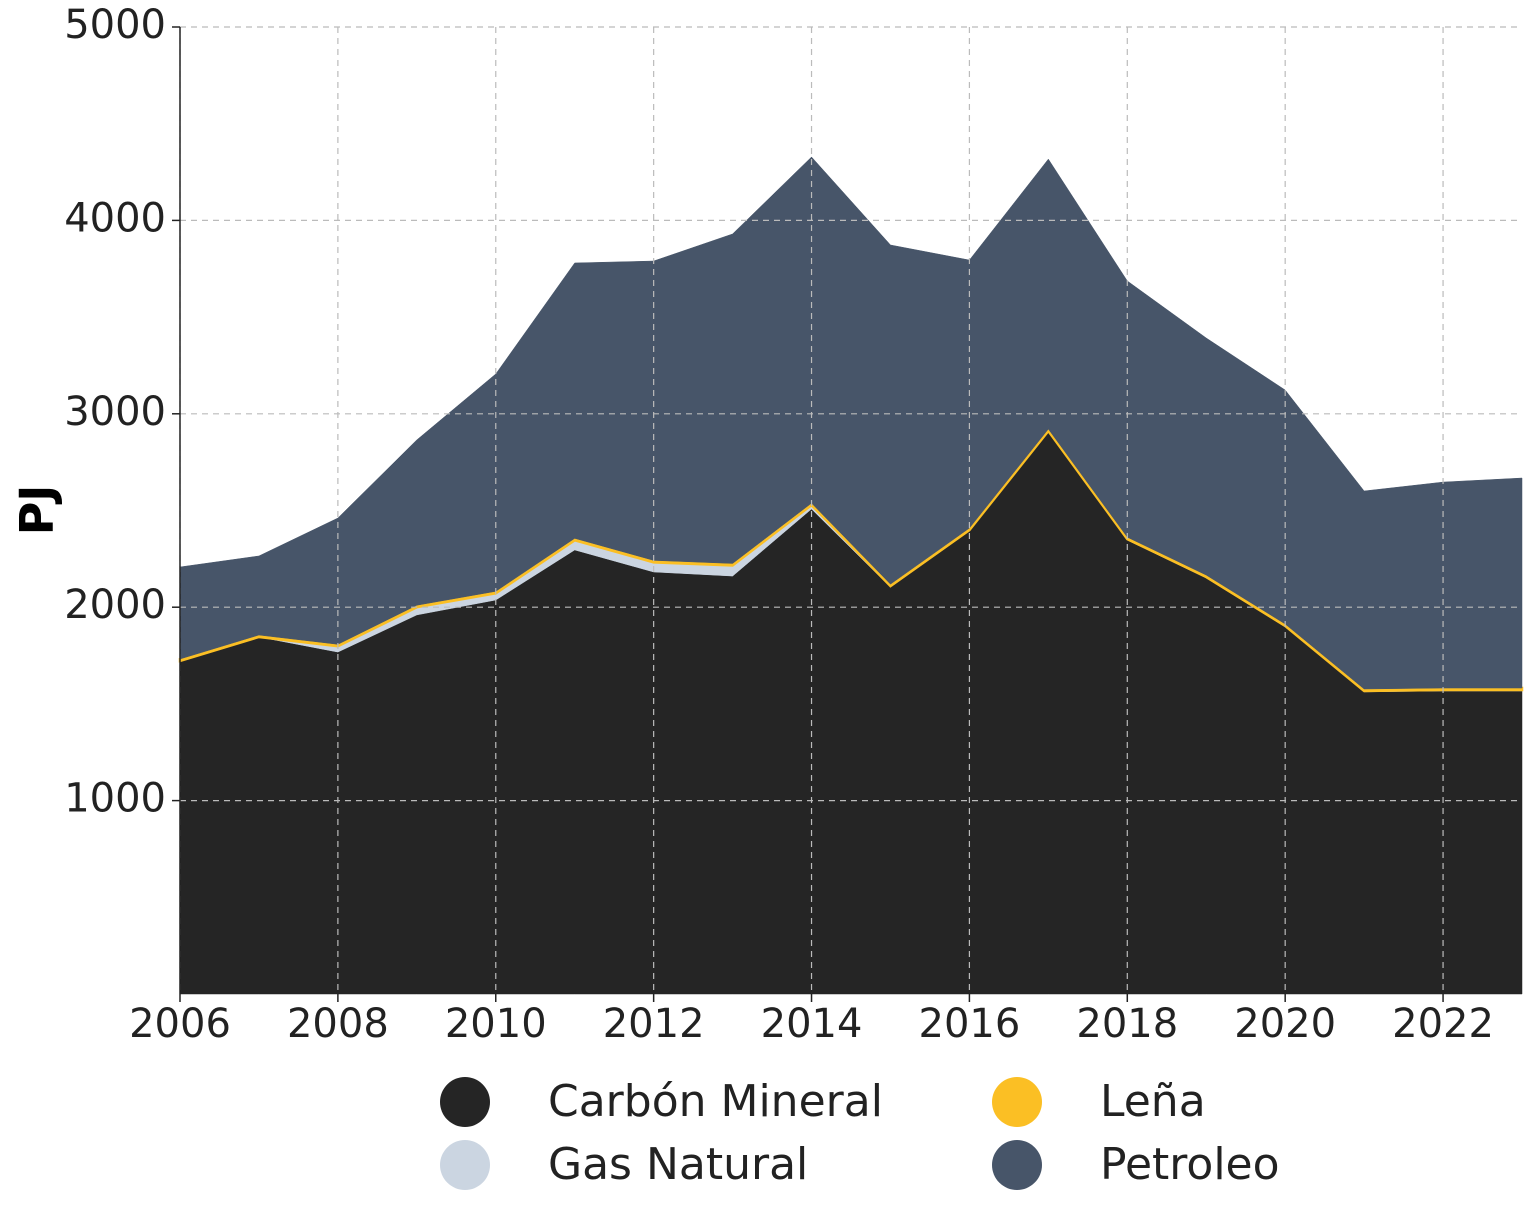 Image resolution: width=1536 pixels, height=1219 pixels. What do you see at coordinates (37, 510) in the screenshot?
I see `y-axis-label: PJ` at bounding box center [37, 510].